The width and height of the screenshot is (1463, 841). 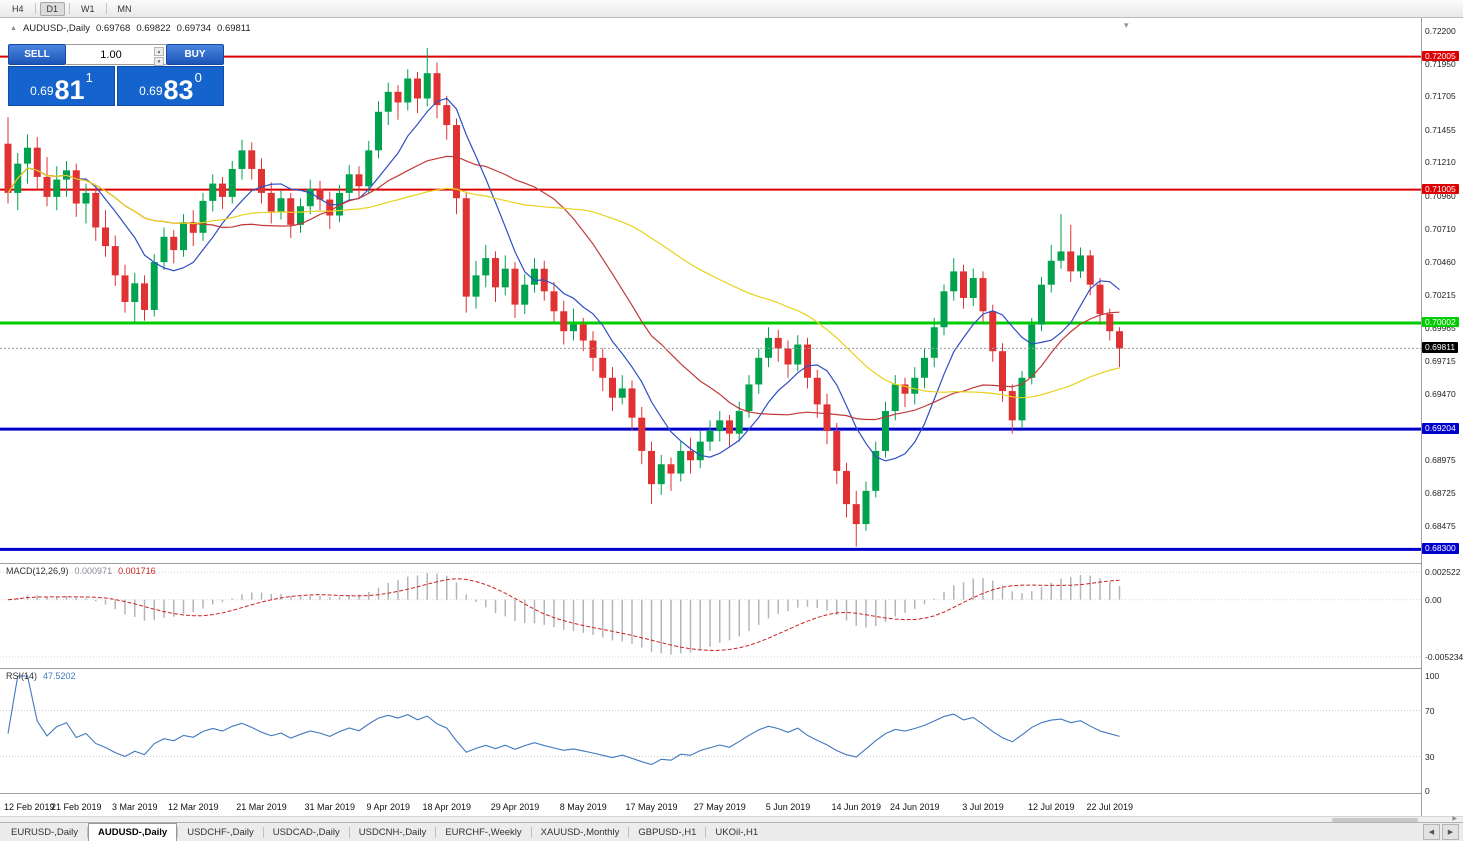 What do you see at coordinates (195, 54) in the screenshot?
I see `buy-button: BUY` at bounding box center [195, 54].